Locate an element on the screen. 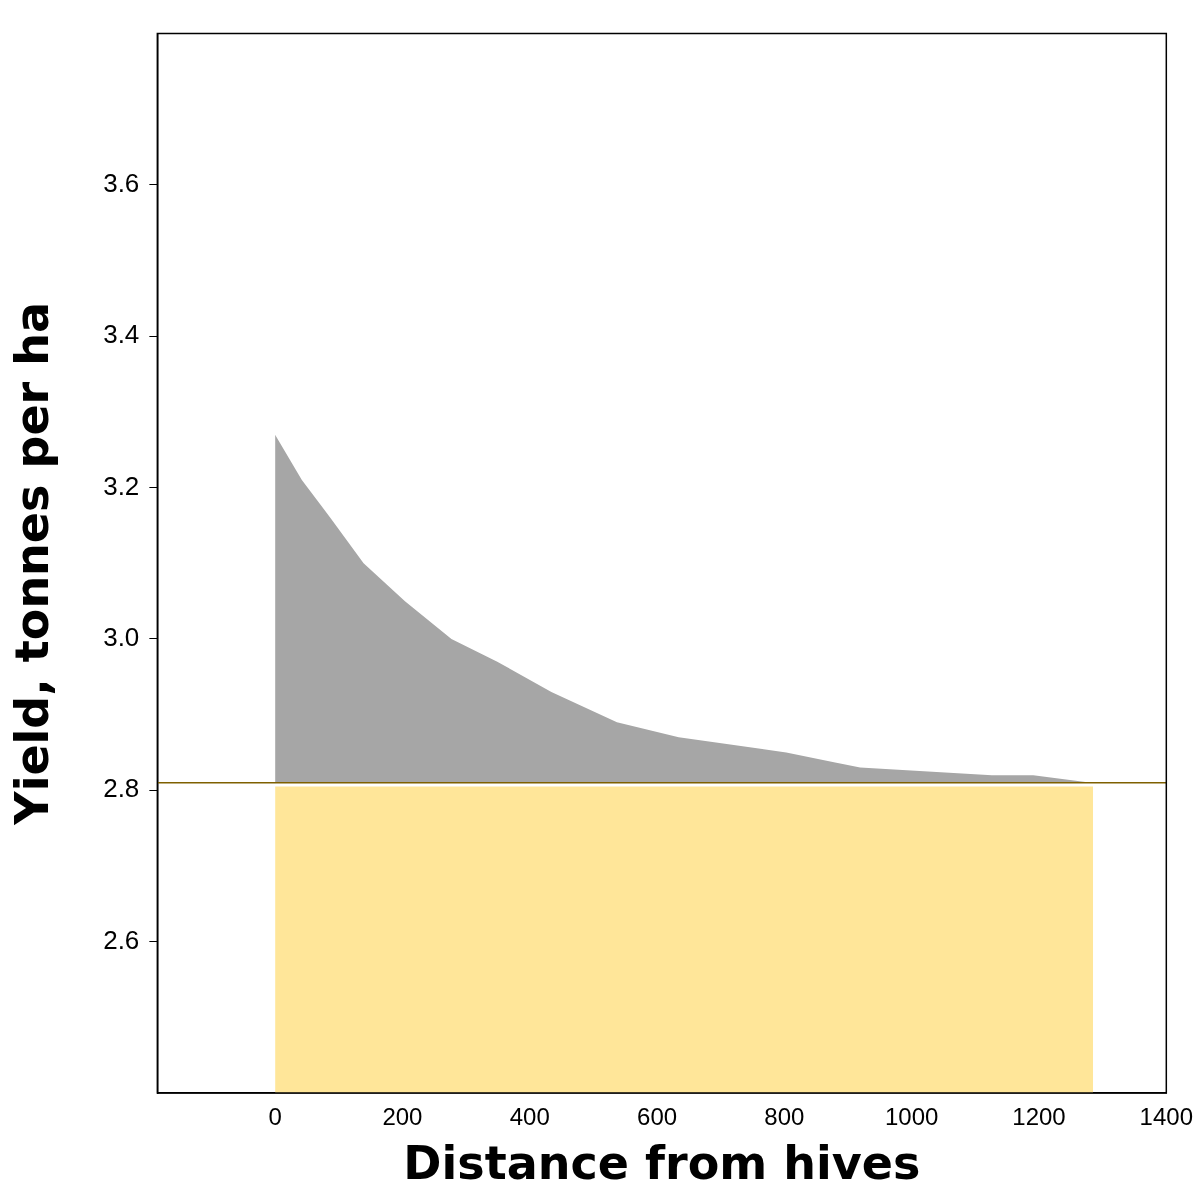  y-tick-label: 2.6 is located at coordinates (121, 939).